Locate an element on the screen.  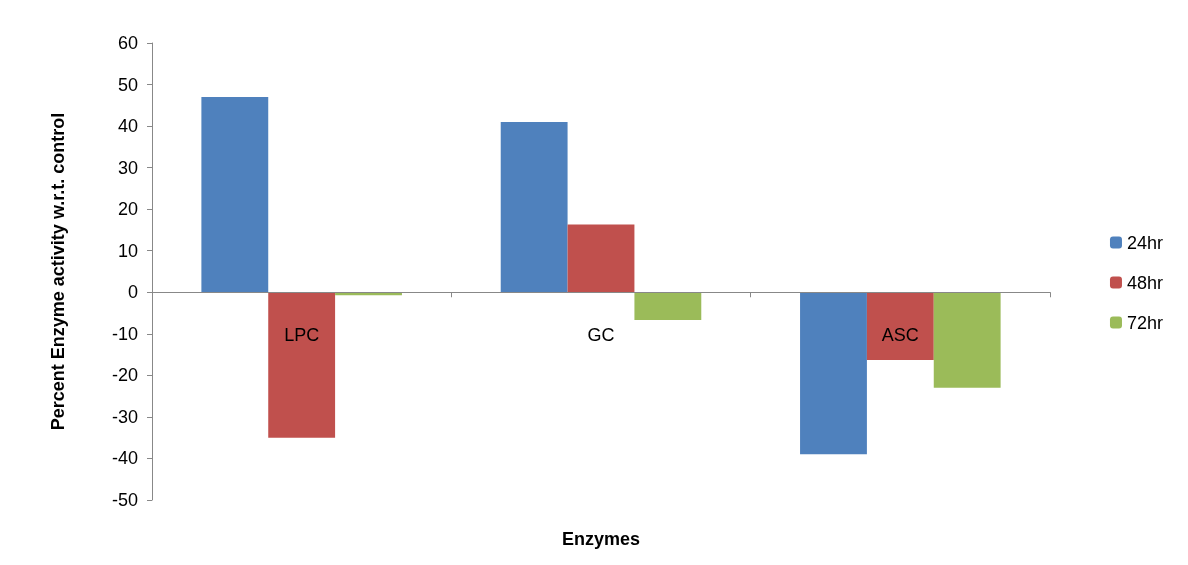
y-tick-label: 20 is located at coordinates (127, 209).